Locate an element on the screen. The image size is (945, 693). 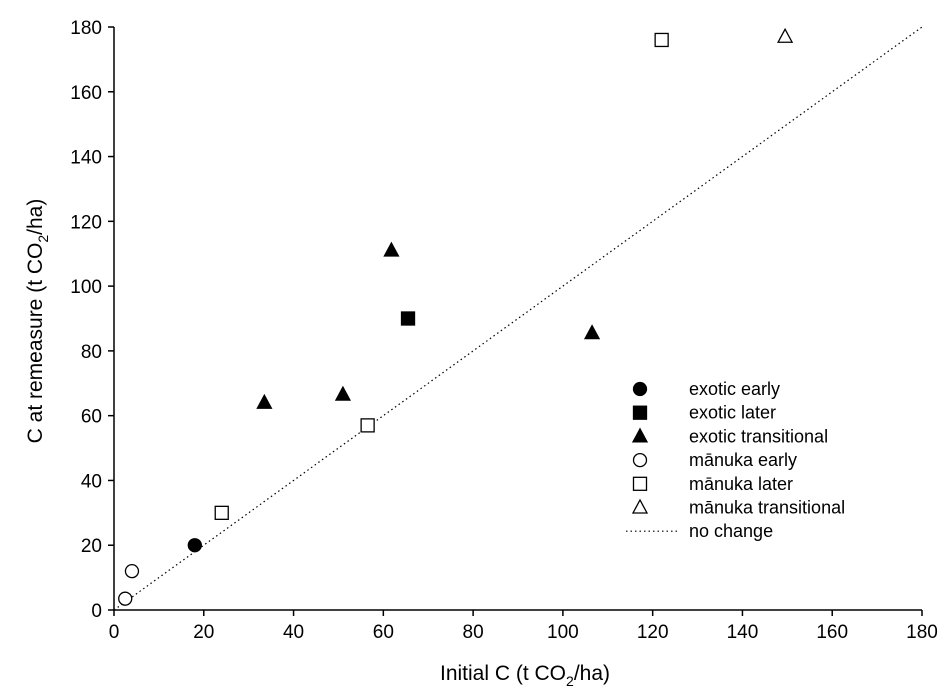
y-tick-label: 60 is located at coordinates (91, 417).